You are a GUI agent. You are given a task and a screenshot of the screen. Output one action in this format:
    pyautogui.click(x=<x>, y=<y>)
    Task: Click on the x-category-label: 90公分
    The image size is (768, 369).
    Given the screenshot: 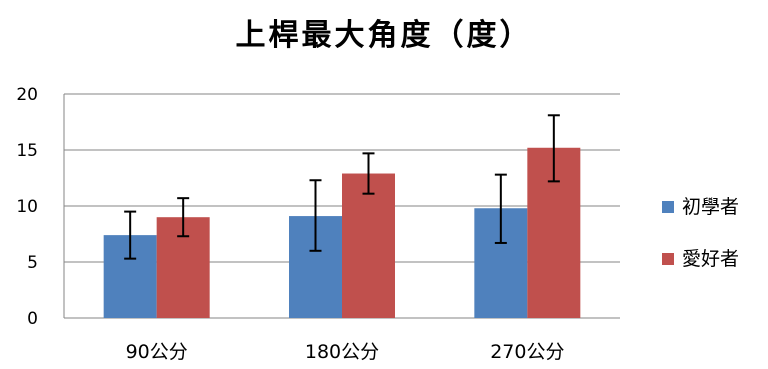 What is the action you would take?
    pyautogui.click(x=157, y=352)
    